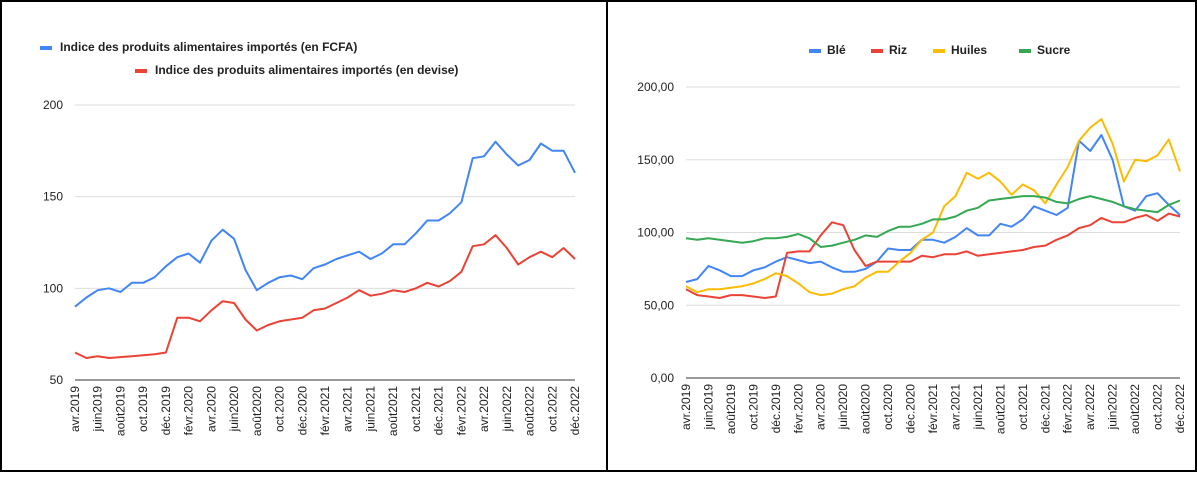 The height and width of the screenshot is (477, 1197). I want to click on y-tick-label: 100,00, so click(655, 233).